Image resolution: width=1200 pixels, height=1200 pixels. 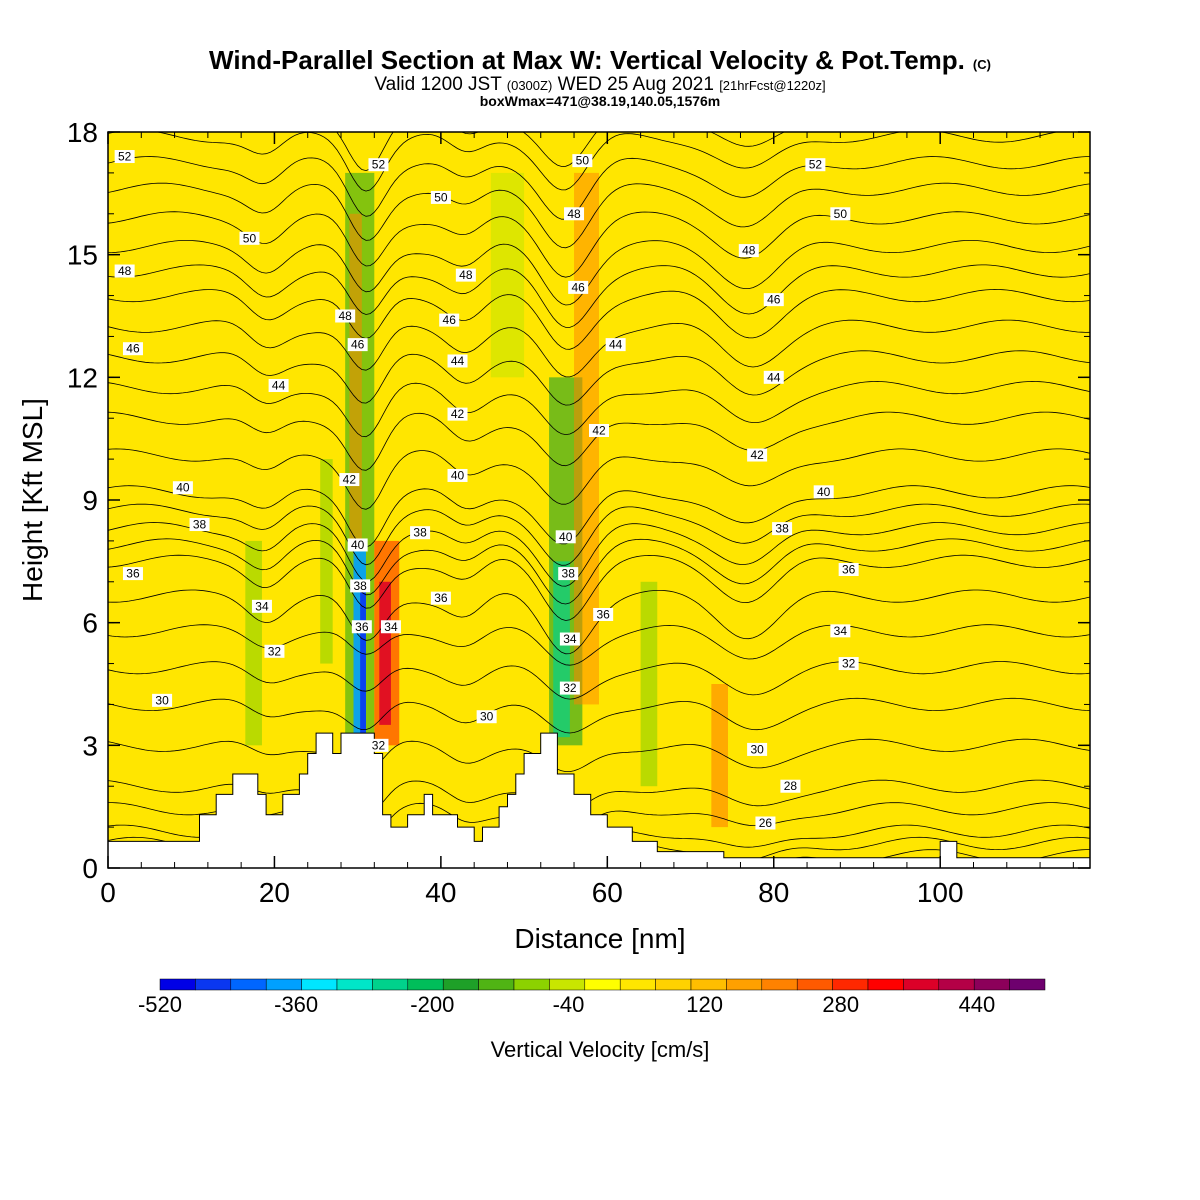 I want to click on colorbar: -520 -360 -200 -40 120 280 440, so click(x=592, y=997).